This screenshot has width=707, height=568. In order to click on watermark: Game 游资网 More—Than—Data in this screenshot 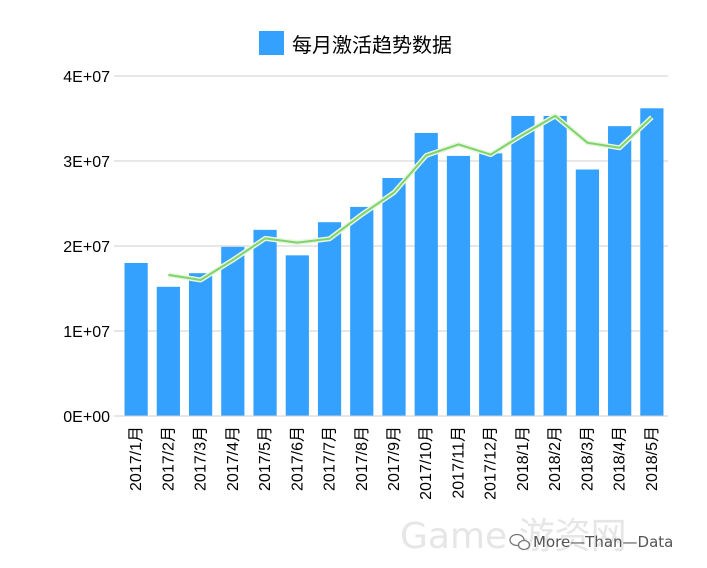, I will do `click(536, 536)`.